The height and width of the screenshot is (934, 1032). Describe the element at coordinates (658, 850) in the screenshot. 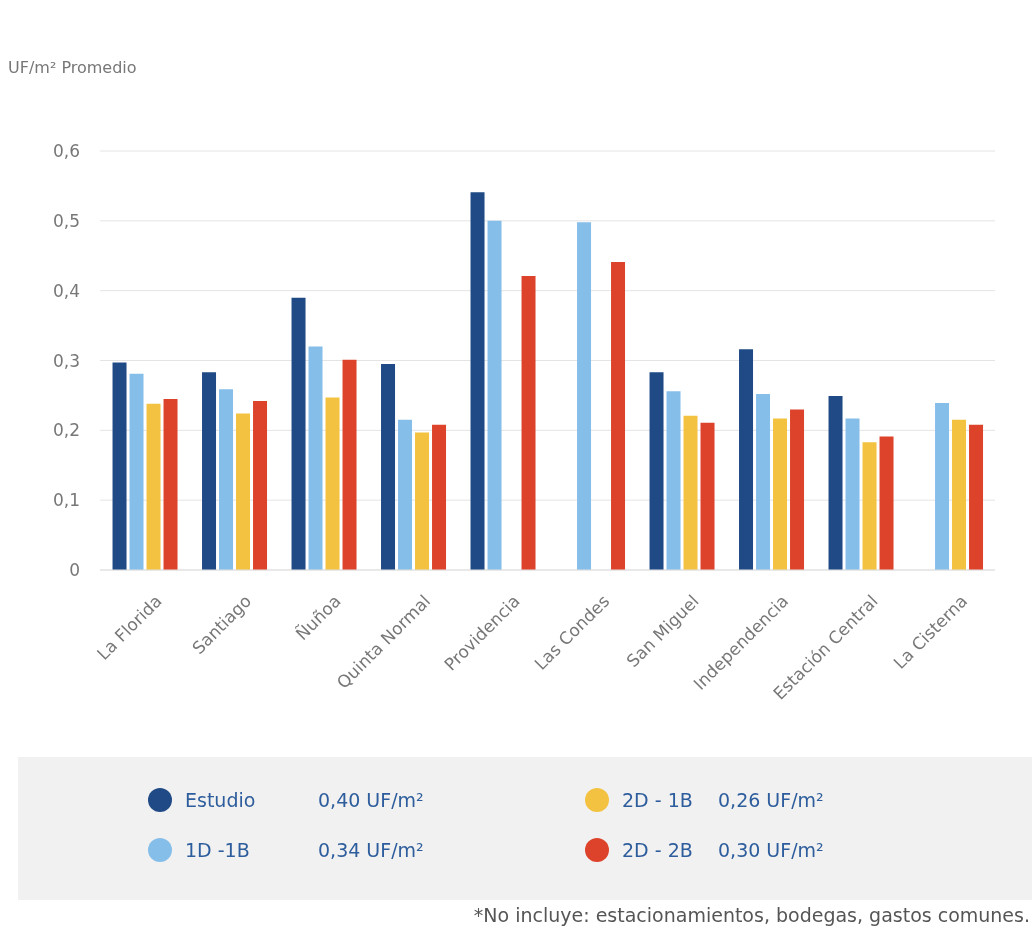

I see `legend-label: 2D - 2B` at that location.